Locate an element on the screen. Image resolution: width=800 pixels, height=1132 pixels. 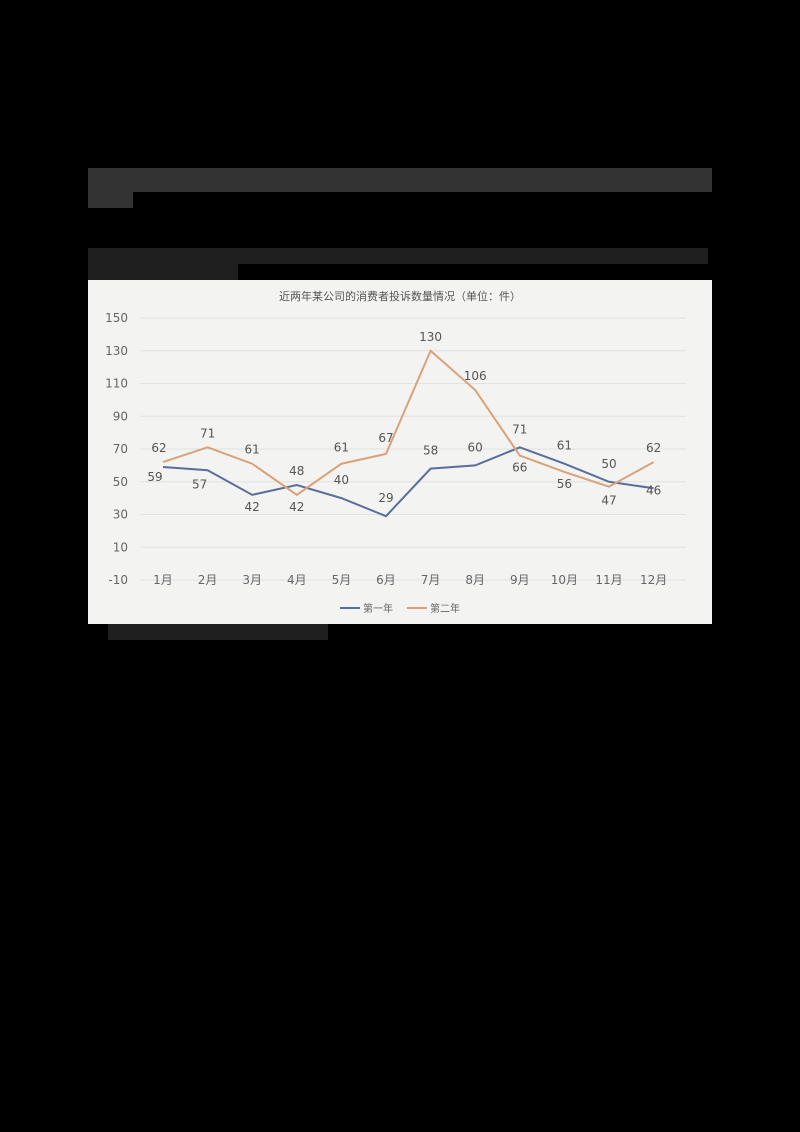
x-tick-label: 5月 is located at coordinates (342, 580).